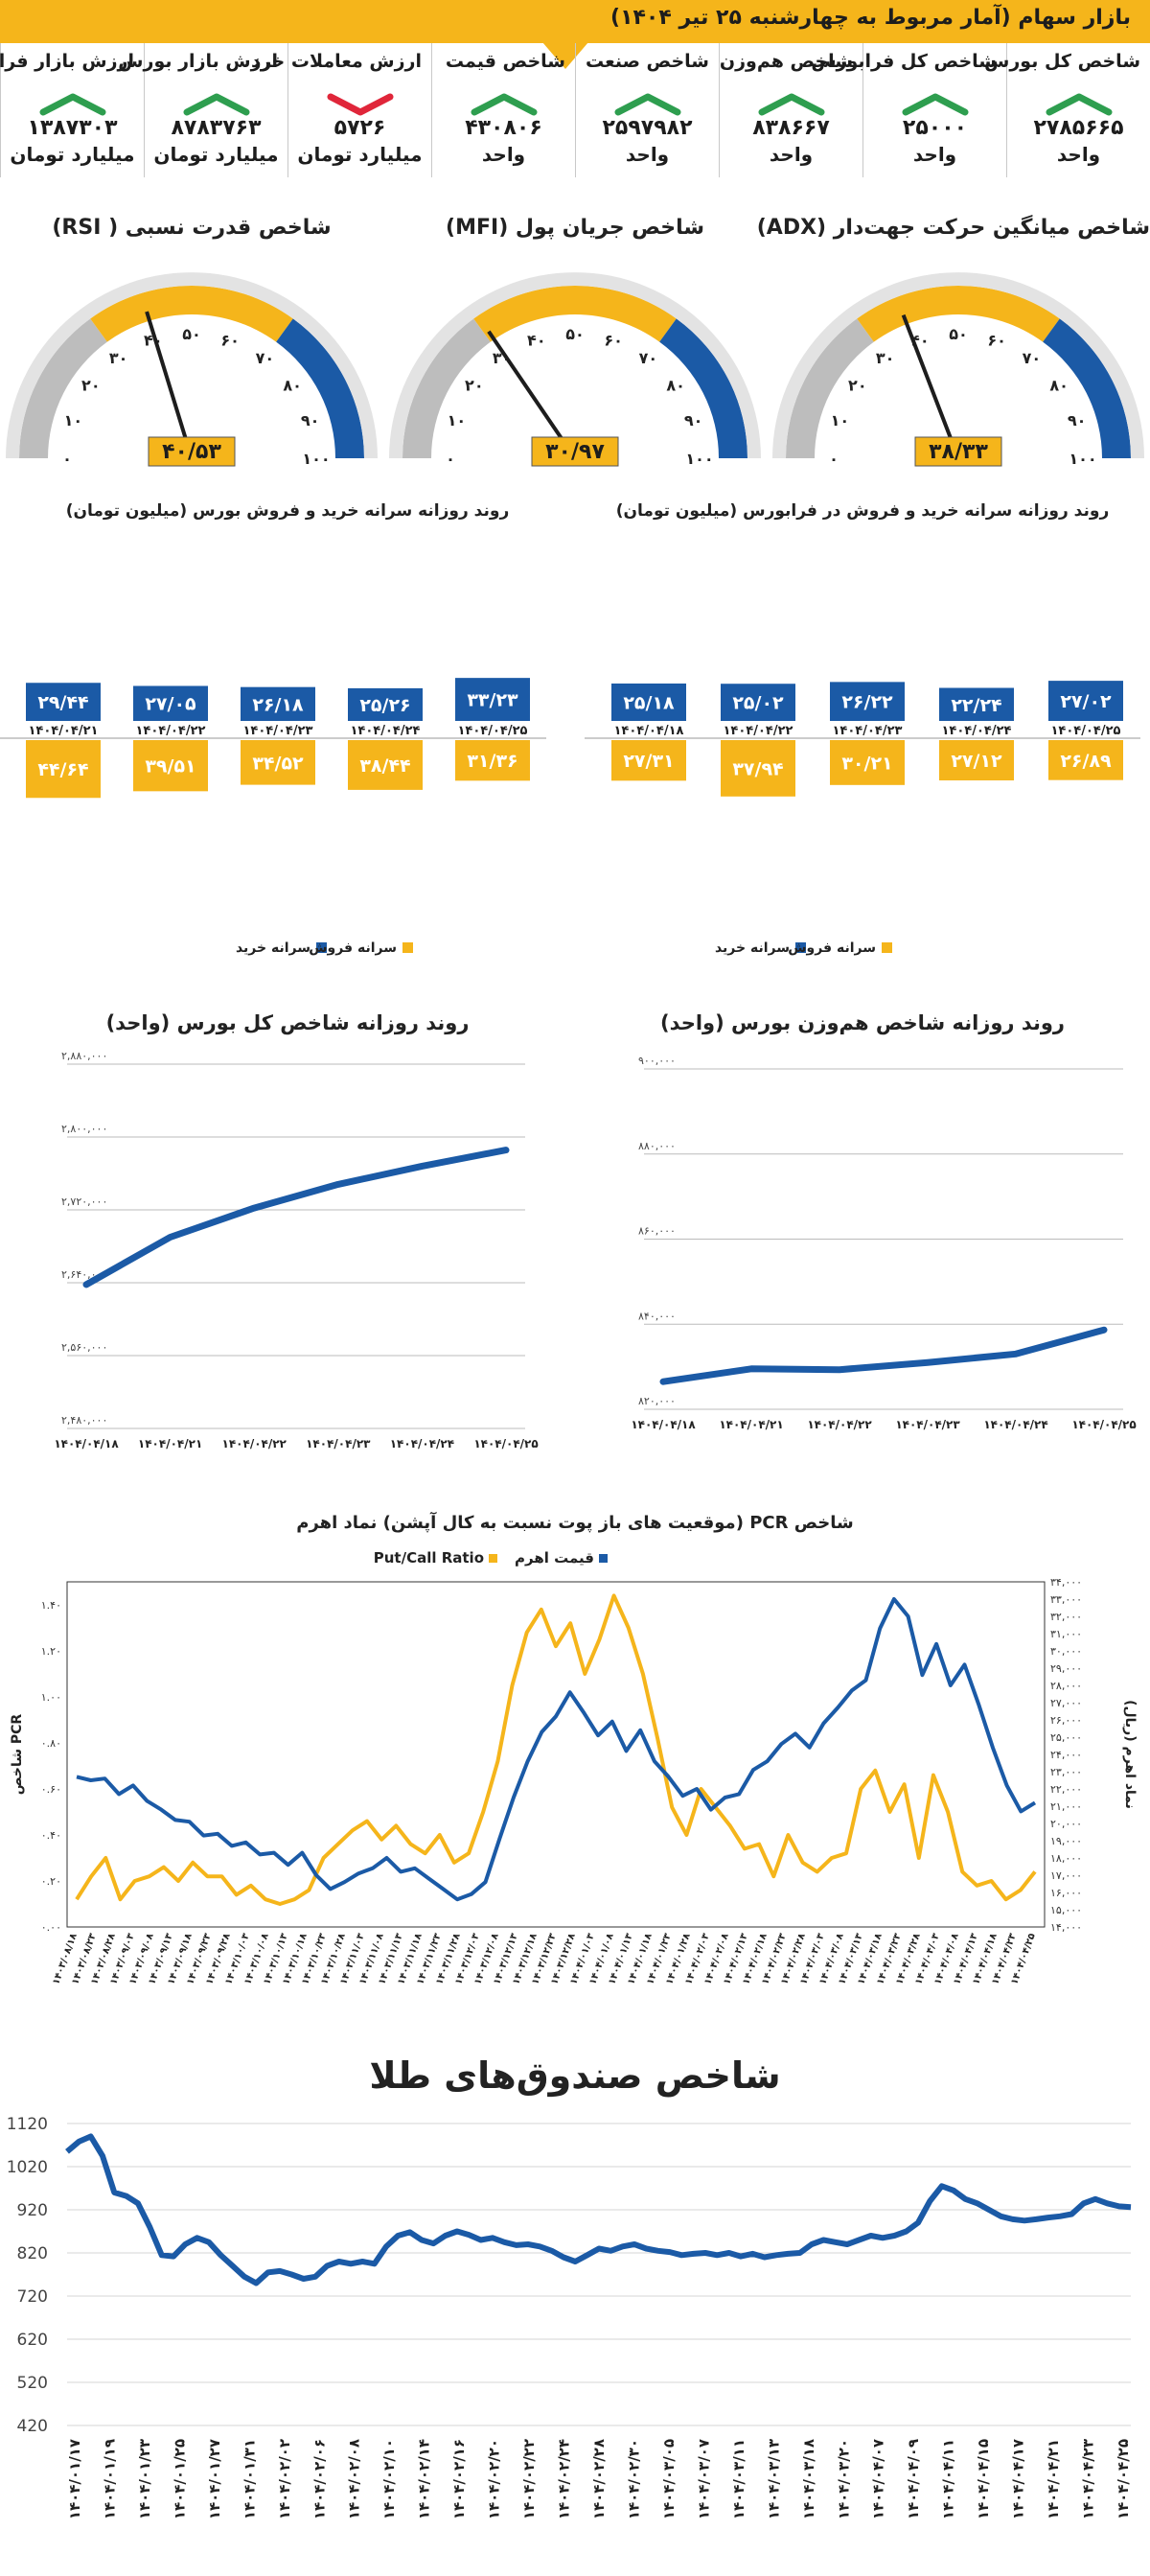 The height and width of the screenshot is (2576, 1150). What do you see at coordinates (84, 1421) in the screenshot?
I see `y-tick-label: ۲,۴۸۰,۰۰۰` at bounding box center [84, 1421].